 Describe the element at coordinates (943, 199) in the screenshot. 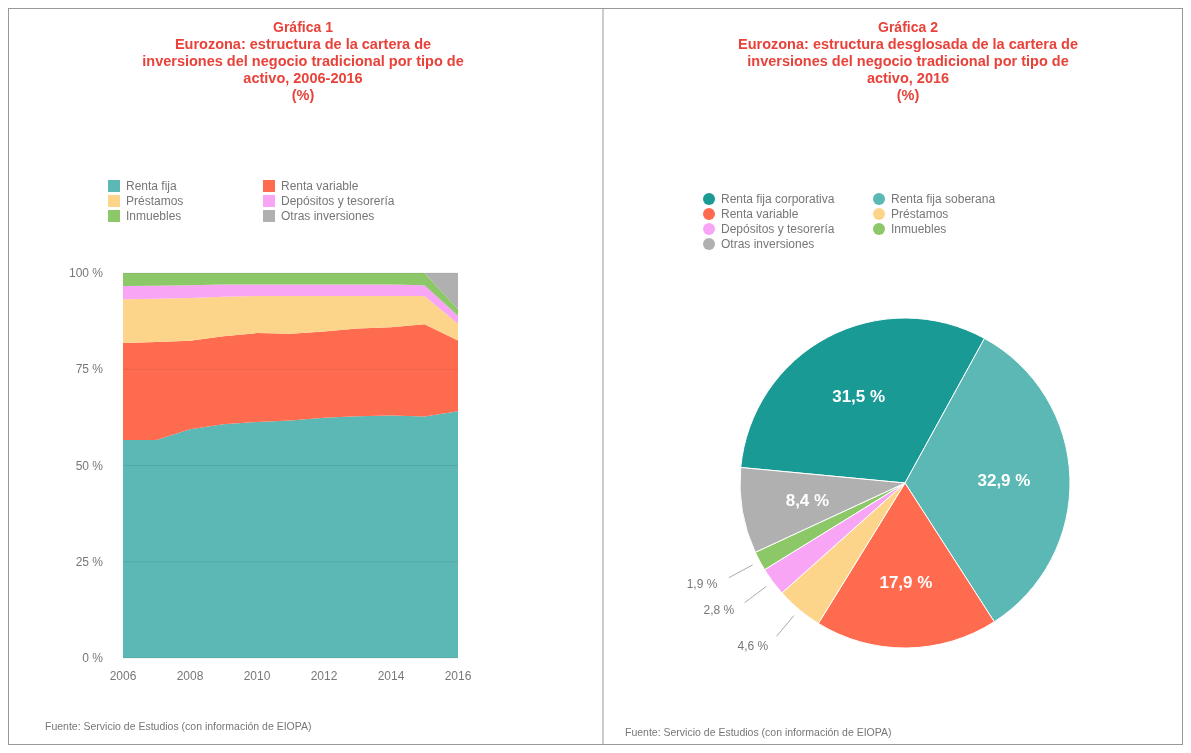

I see `legend-label: Renta fija soberana` at that location.